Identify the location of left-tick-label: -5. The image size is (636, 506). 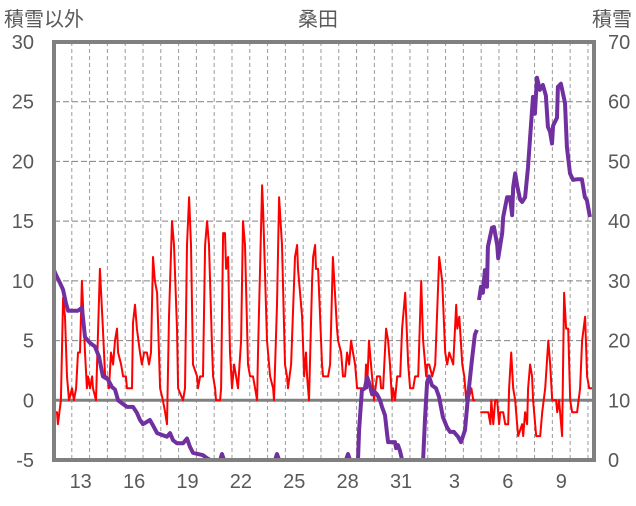
(25, 461).